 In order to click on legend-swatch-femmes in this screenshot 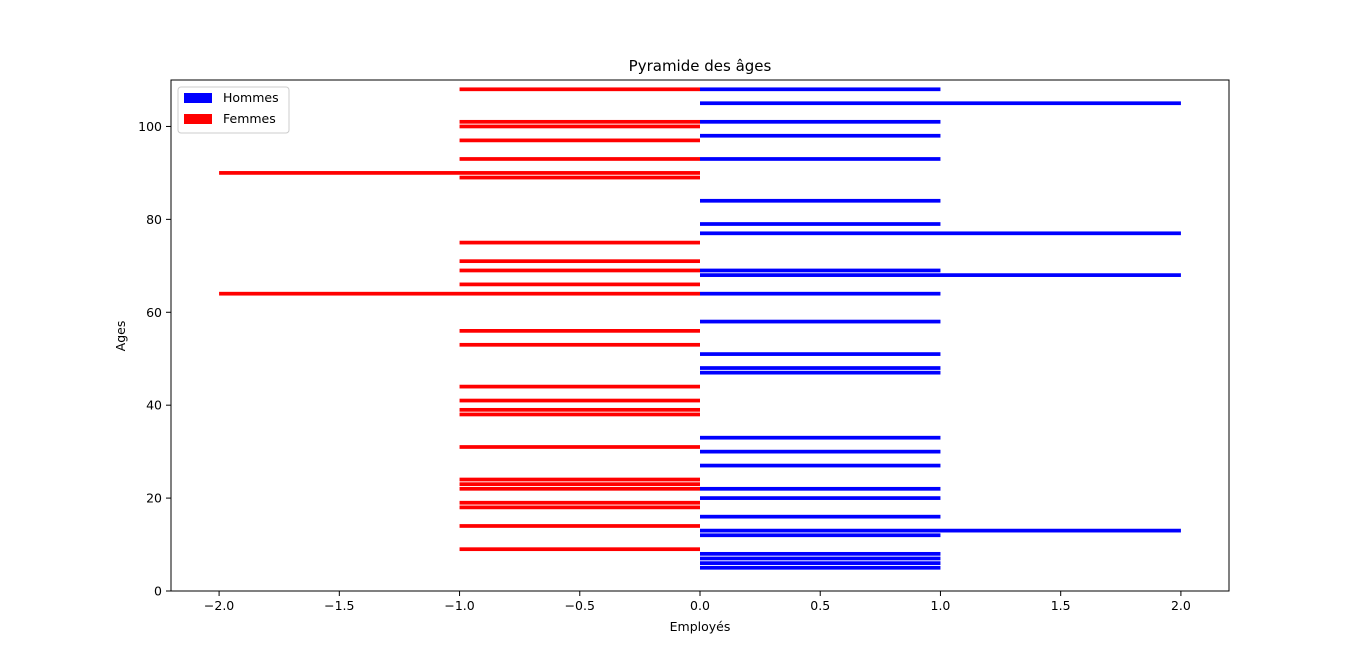, I will do `click(198, 119)`.